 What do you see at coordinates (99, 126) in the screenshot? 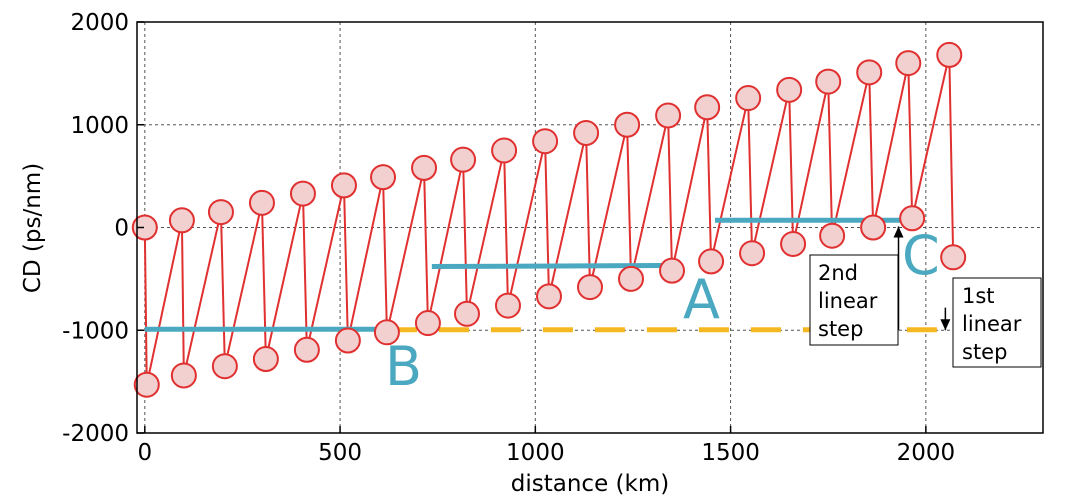
I see `y-tick-label: 1000` at bounding box center [99, 126].